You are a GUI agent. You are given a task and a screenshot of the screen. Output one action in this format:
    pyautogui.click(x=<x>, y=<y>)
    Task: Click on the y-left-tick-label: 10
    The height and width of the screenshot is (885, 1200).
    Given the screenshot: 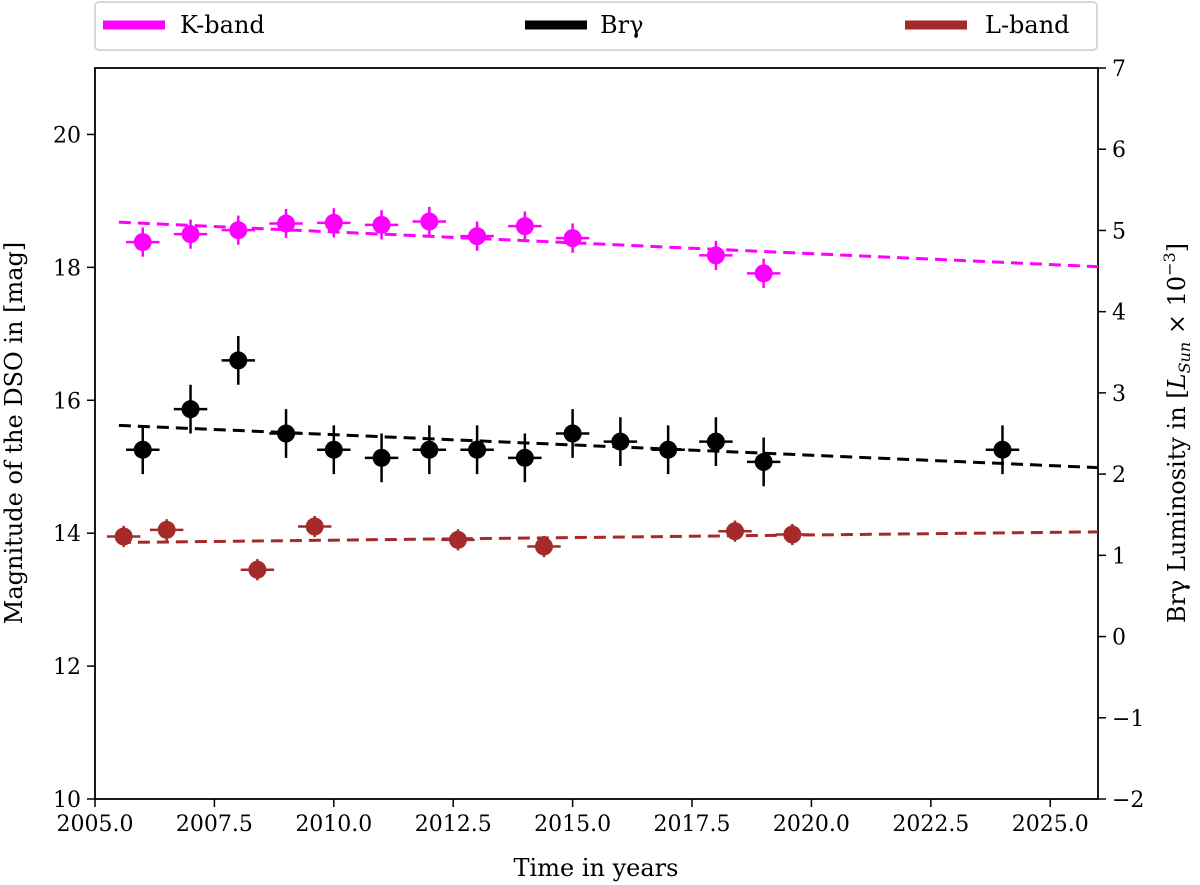 What is the action you would take?
    pyautogui.click(x=67, y=800)
    